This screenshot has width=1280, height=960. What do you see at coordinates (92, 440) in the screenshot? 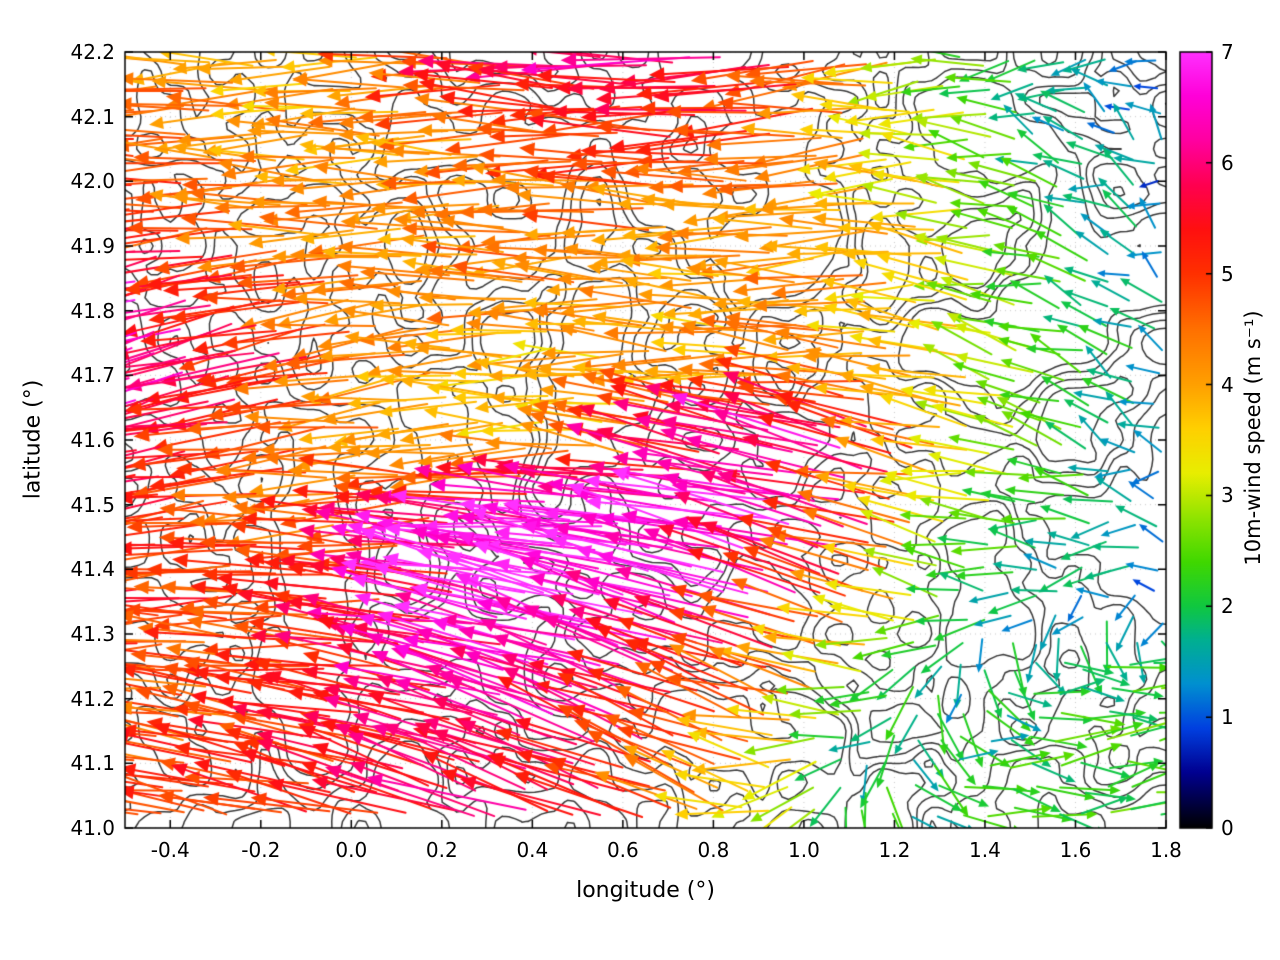
I see `y-tick-label: 41.6` at bounding box center [92, 440].